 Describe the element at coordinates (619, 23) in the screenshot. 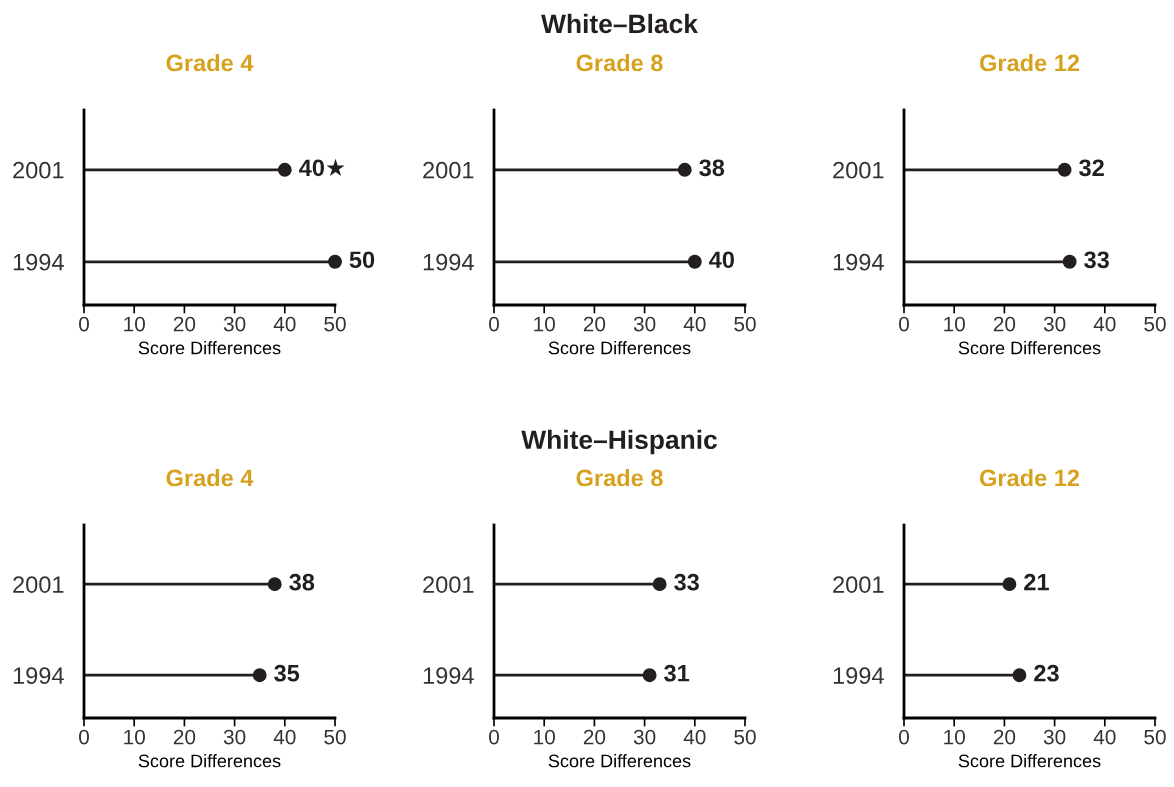

I see `text: White–Black` at that location.